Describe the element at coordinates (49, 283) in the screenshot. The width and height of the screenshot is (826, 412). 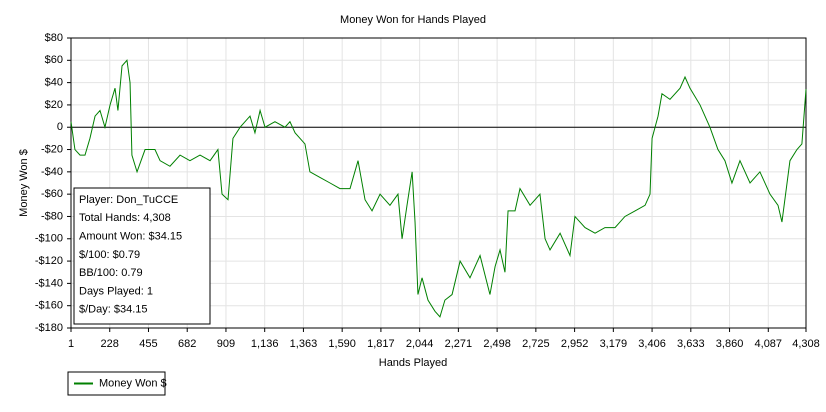
I see `y-tick-label: -$140` at that location.